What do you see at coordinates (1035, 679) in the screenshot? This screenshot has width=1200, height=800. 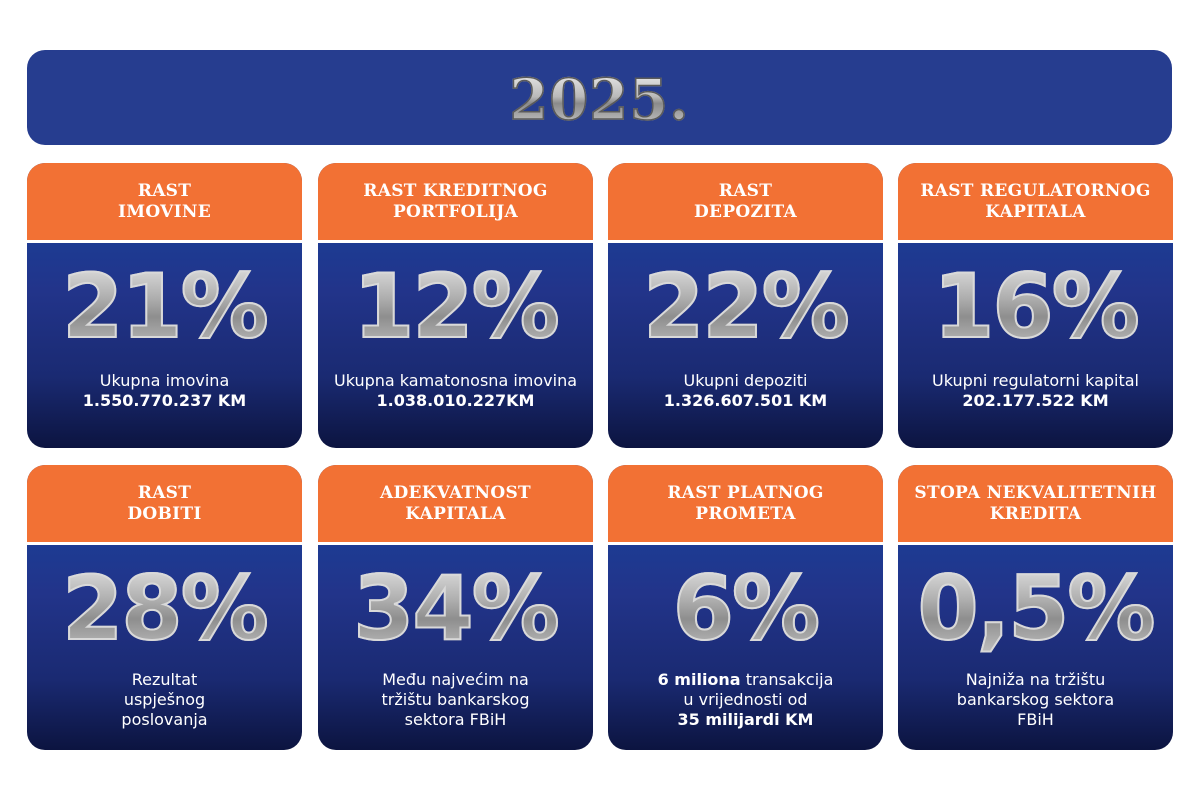 I see `desc-line: Najniža na tržištu` at bounding box center [1035, 679].